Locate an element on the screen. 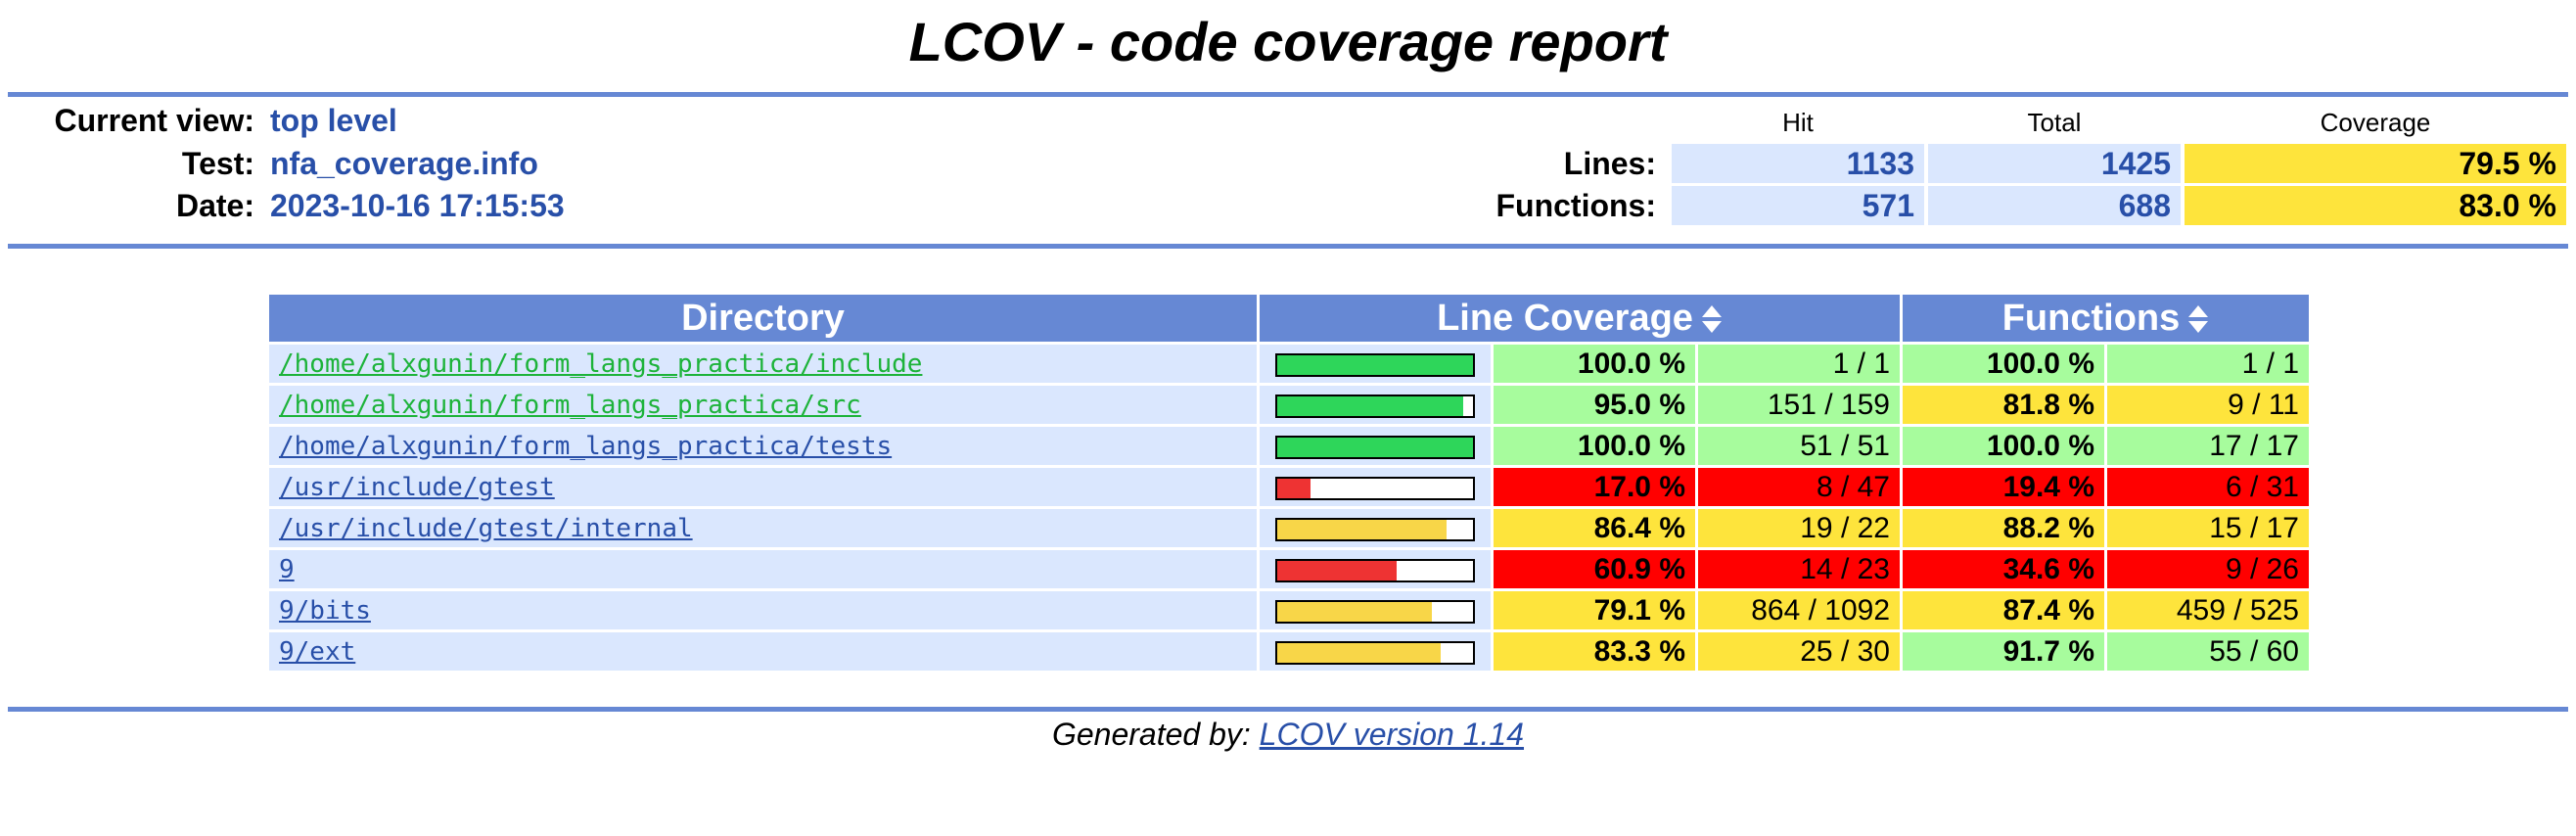 This screenshot has height=836, width=2576. page-title: LCOV - code coverage report is located at coordinates (1288, 41).